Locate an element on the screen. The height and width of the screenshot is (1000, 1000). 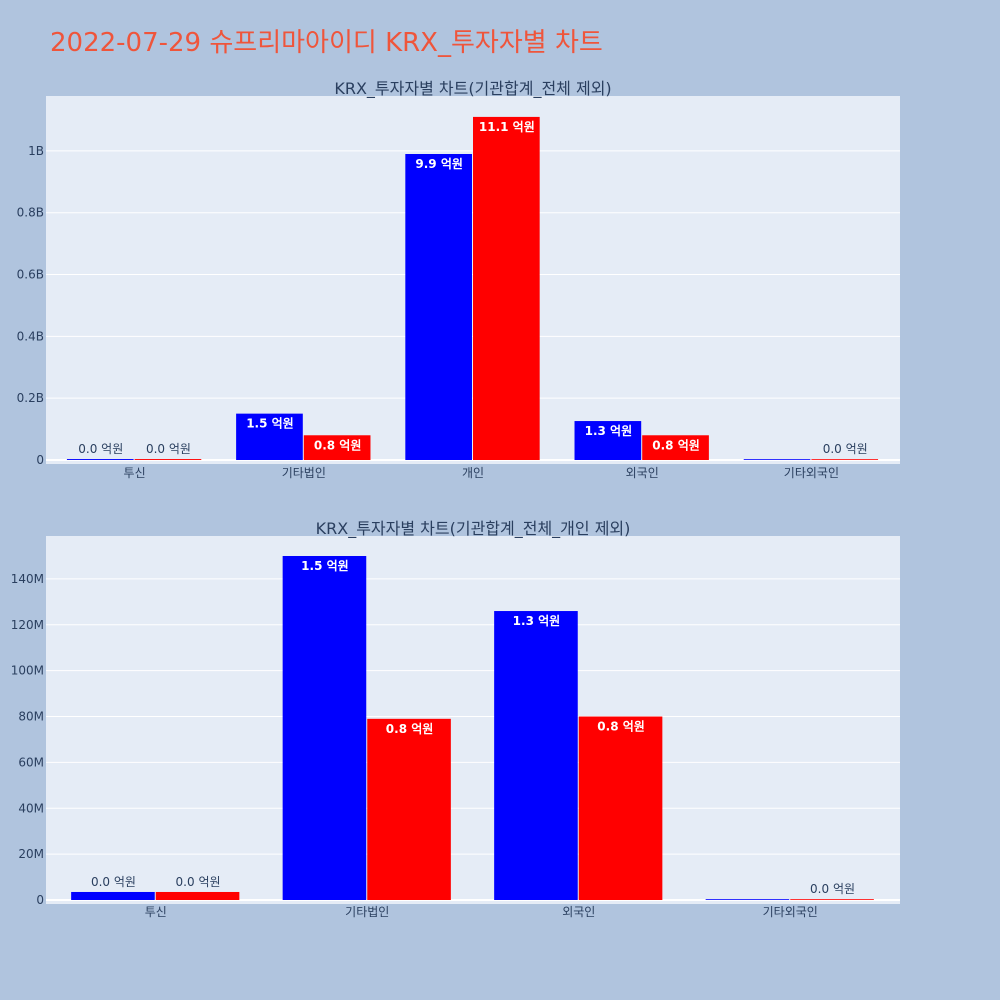
chart2-y-tick-label: 140M is located at coordinates (27, 579).